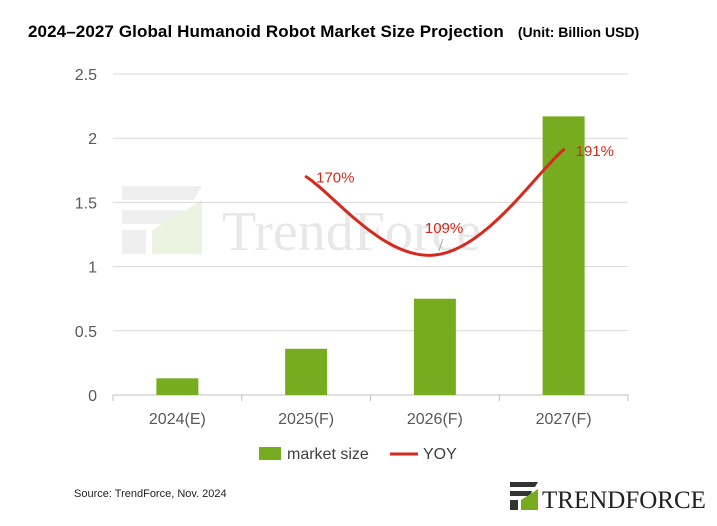  Describe the element at coordinates (441, 245) in the screenshot. I see `data-label-leader` at that location.